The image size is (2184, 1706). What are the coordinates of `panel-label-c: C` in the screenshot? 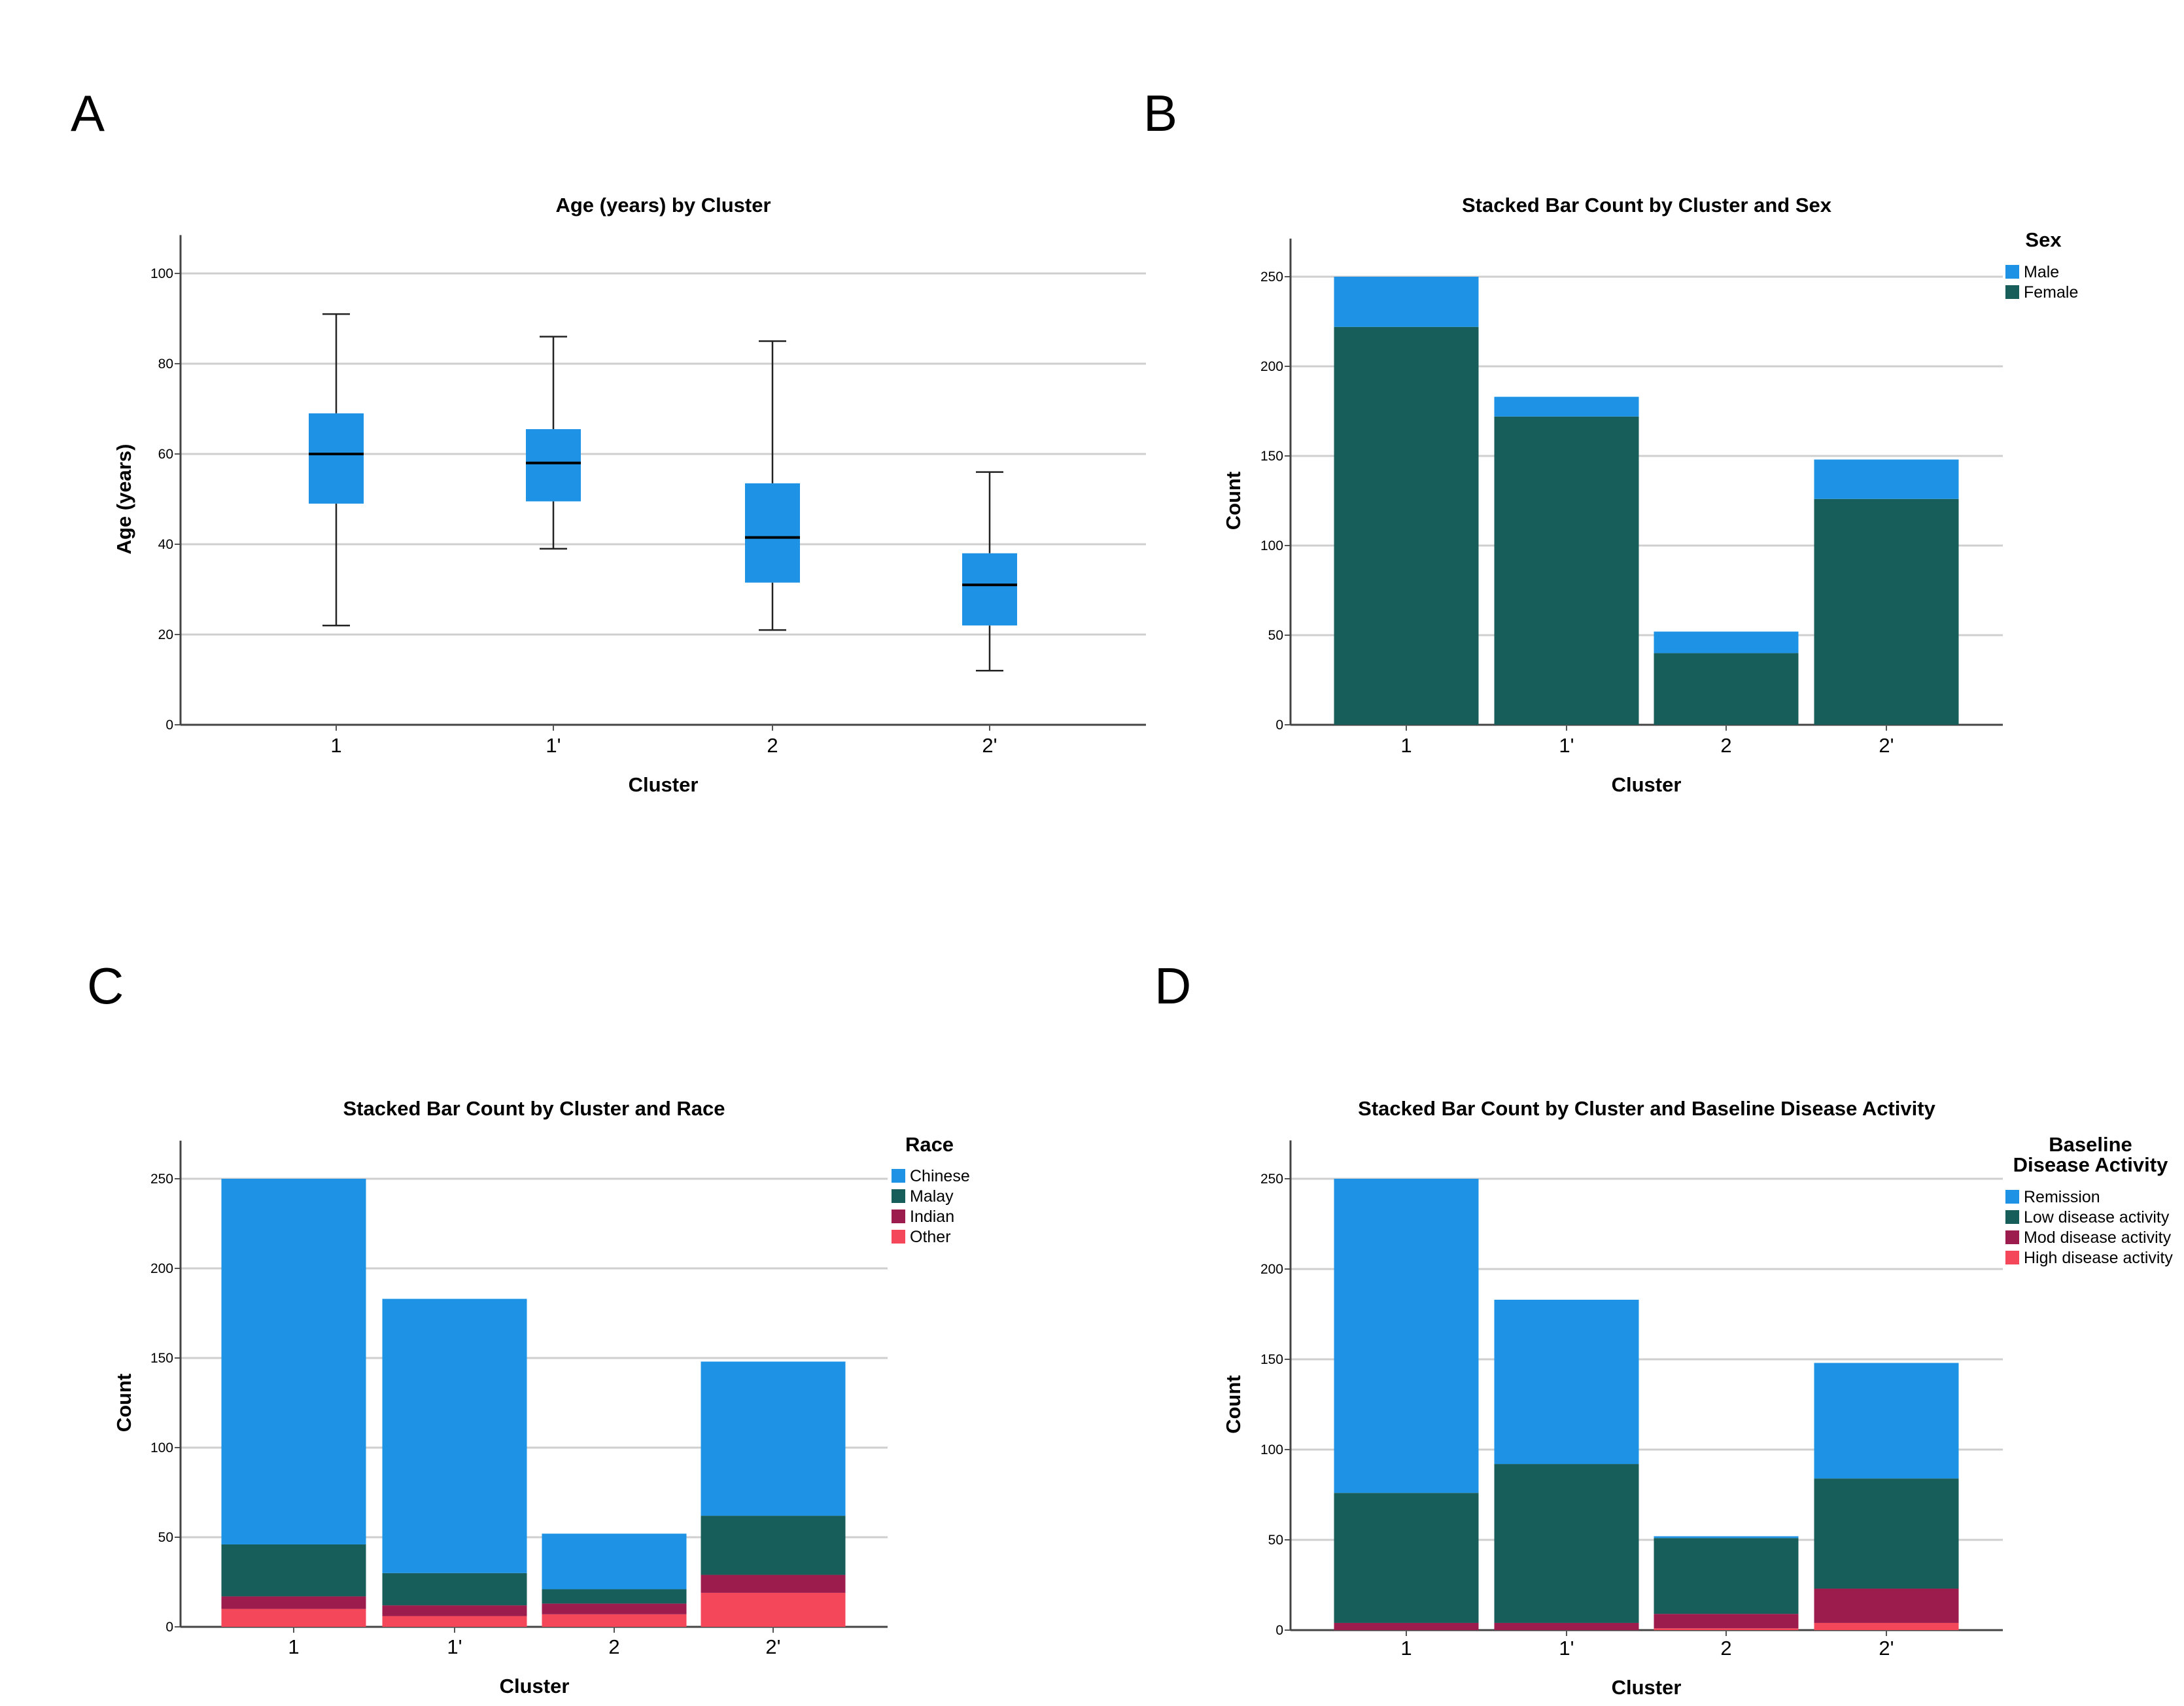 It's located at (105, 986).